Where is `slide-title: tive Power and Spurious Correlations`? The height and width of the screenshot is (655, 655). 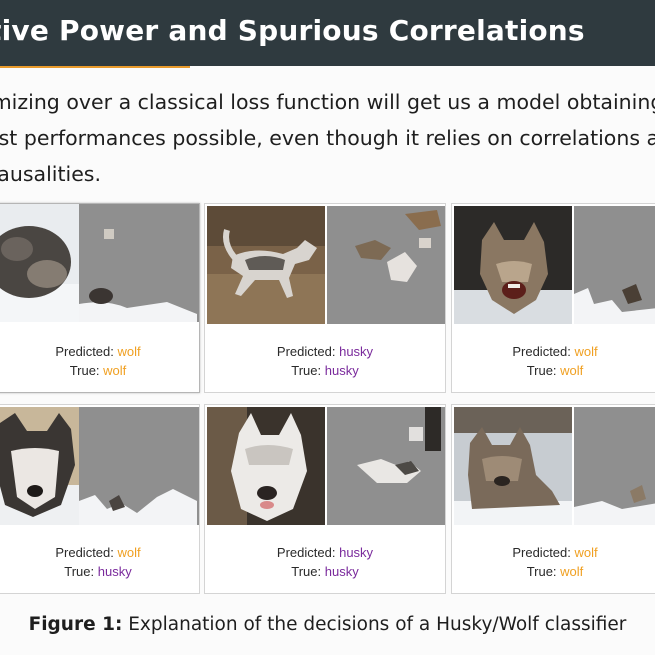 slide-title: tive Power and Spurious Correlations is located at coordinates (292, 30).